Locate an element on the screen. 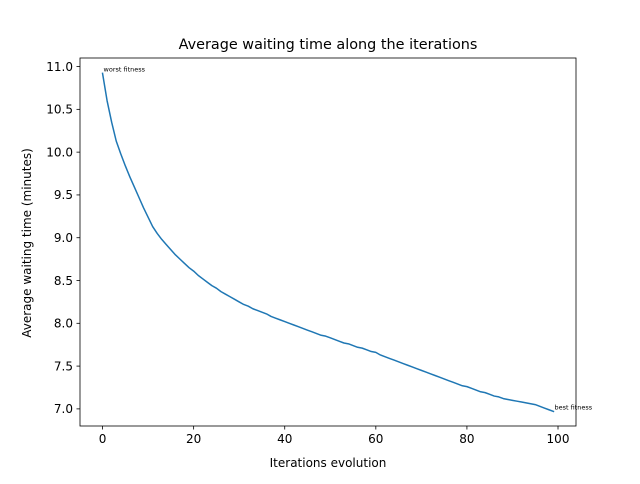 The height and width of the screenshot is (484, 640). annotation-worst-fitness: worst fitness is located at coordinates (125, 69).